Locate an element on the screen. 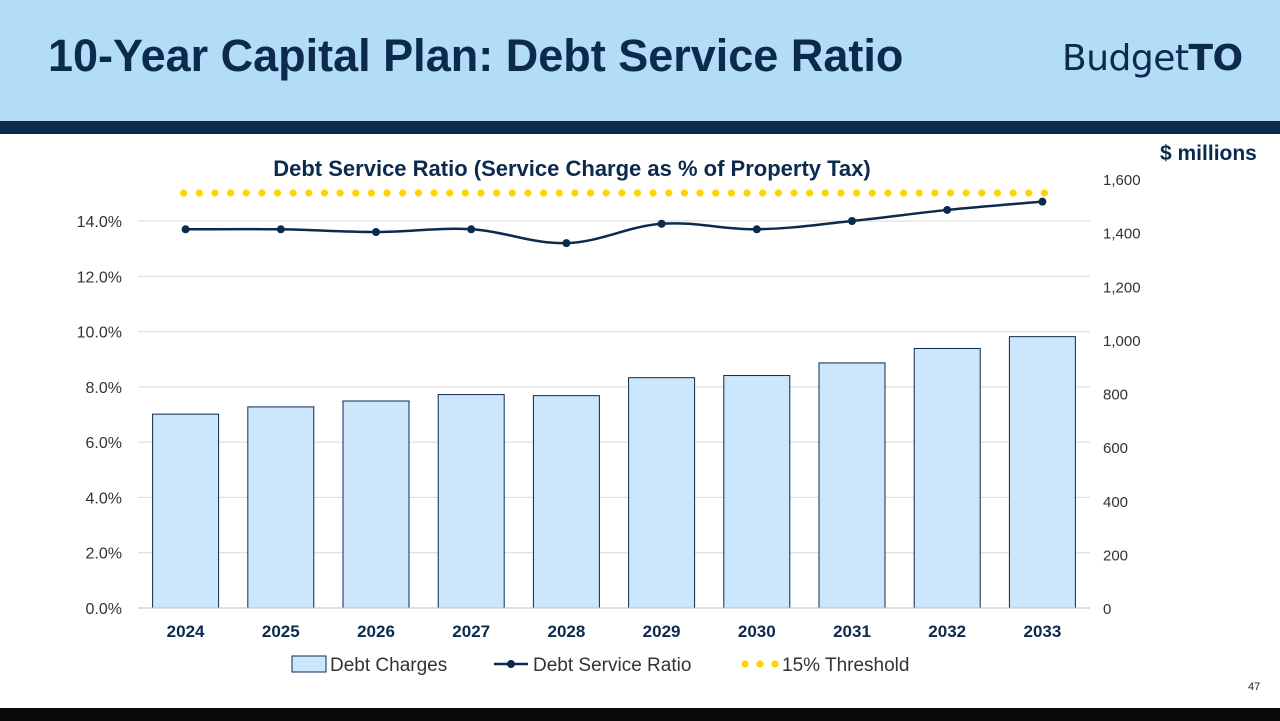 This screenshot has height=721, width=1280. left-axis-tick-label: 14.0% is located at coordinates (99, 222).